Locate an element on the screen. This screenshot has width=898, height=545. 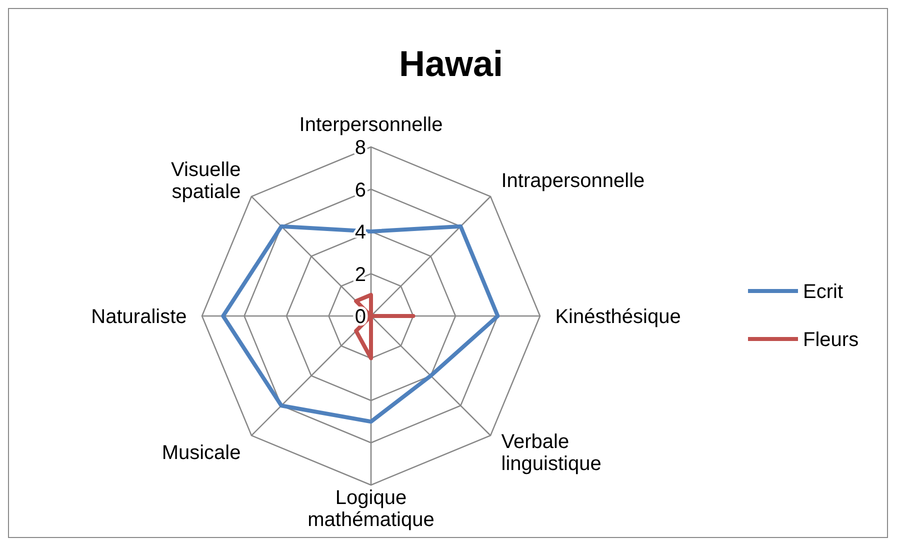
spoke-label: Logique mathématique is located at coordinates (371, 509).